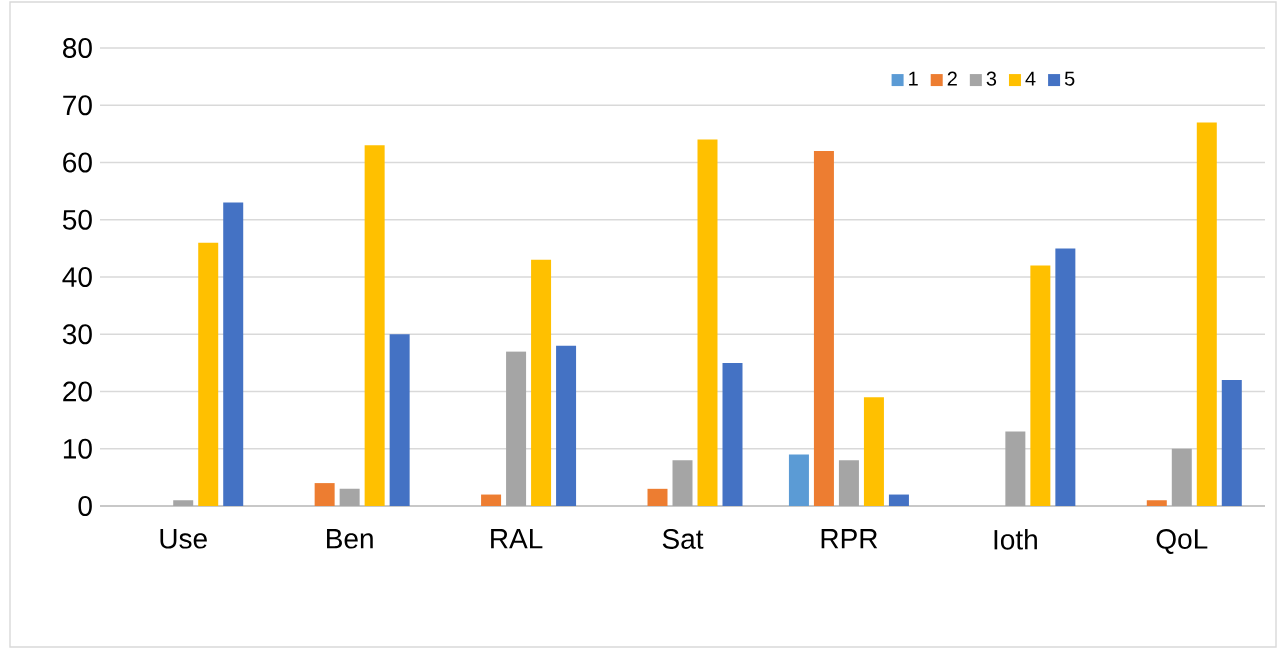  Describe the element at coordinates (1030, 78) in the screenshot. I see `legend-label: 4` at that location.